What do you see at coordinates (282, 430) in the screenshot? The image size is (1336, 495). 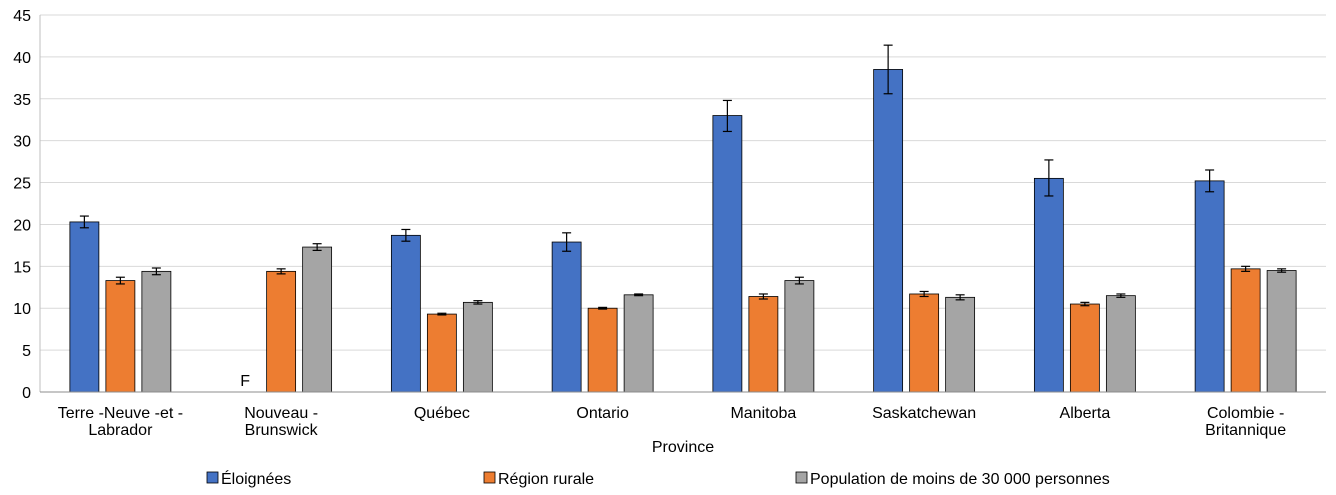 I see `x-tick-label: Brunswick` at bounding box center [282, 430].